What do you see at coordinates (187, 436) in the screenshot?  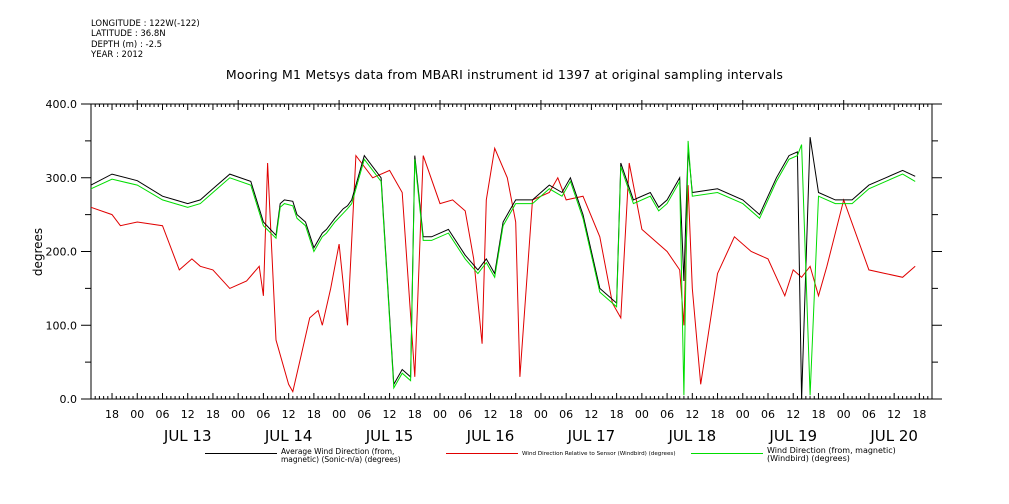 I see `x-day-label: JUL 13` at bounding box center [187, 436].